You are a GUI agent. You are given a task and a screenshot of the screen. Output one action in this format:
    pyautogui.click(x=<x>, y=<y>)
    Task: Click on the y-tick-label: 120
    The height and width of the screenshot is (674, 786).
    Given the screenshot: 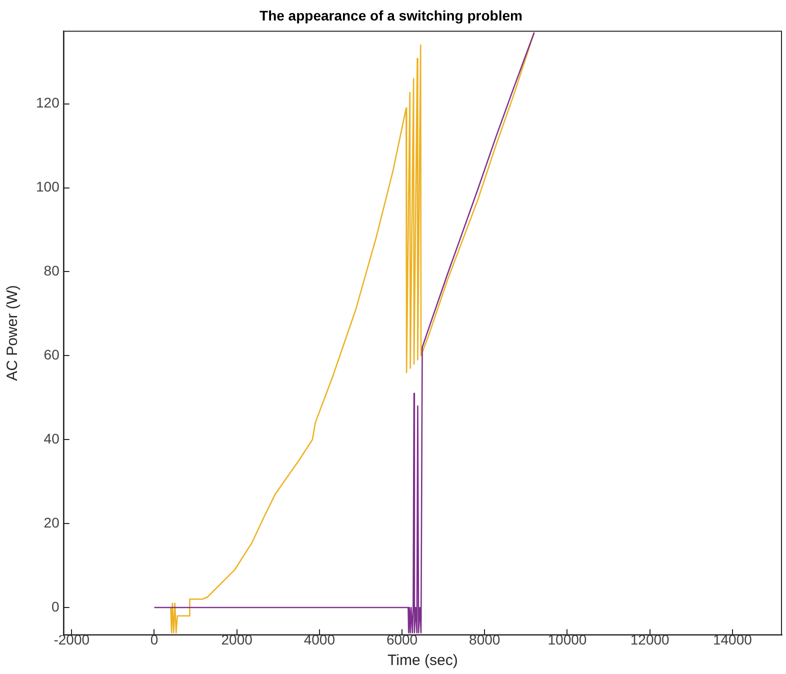 What is the action you would take?
    pyautogui.click(x=48, y=102)
    